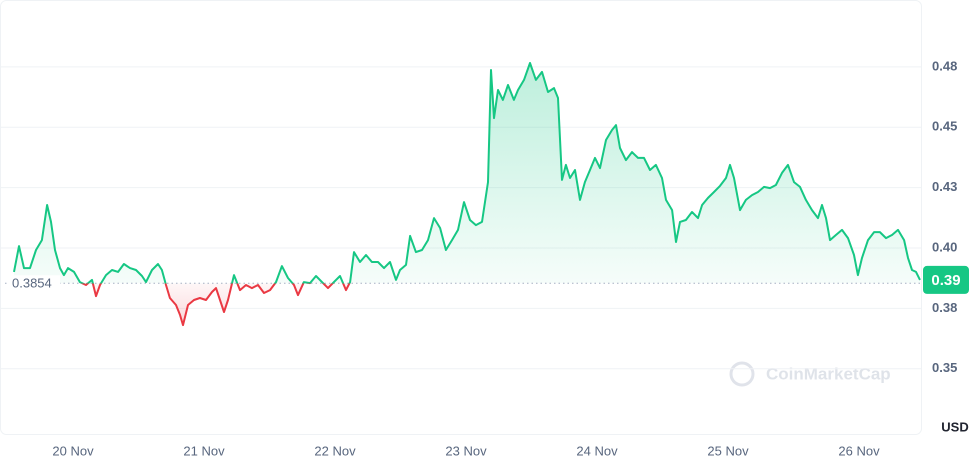 The width and height of the screenshot is (972, 460). Describe the element at coordinates (944, 126) in the screenshot. I see `y-tick-label: 0.45` at that location.